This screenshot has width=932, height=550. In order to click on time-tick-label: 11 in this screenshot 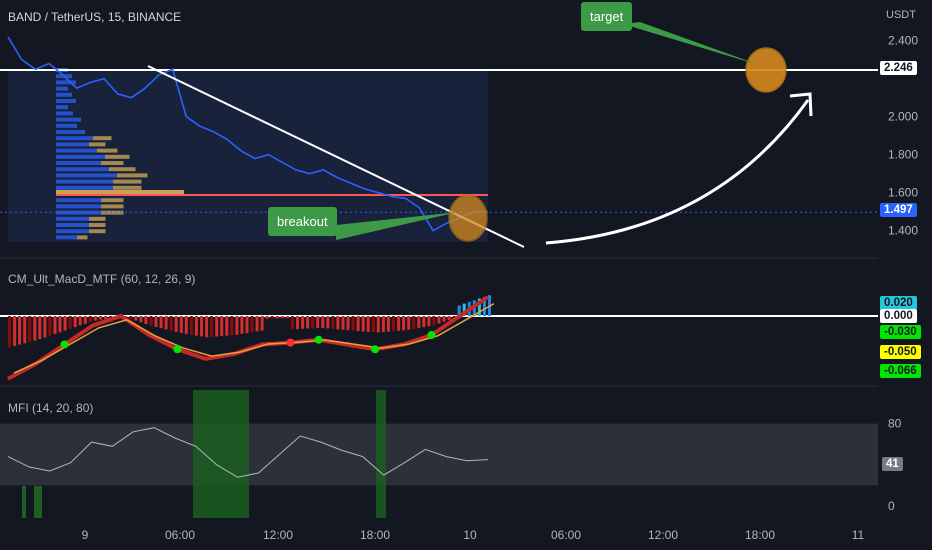, I will do `click(858, 535)`.